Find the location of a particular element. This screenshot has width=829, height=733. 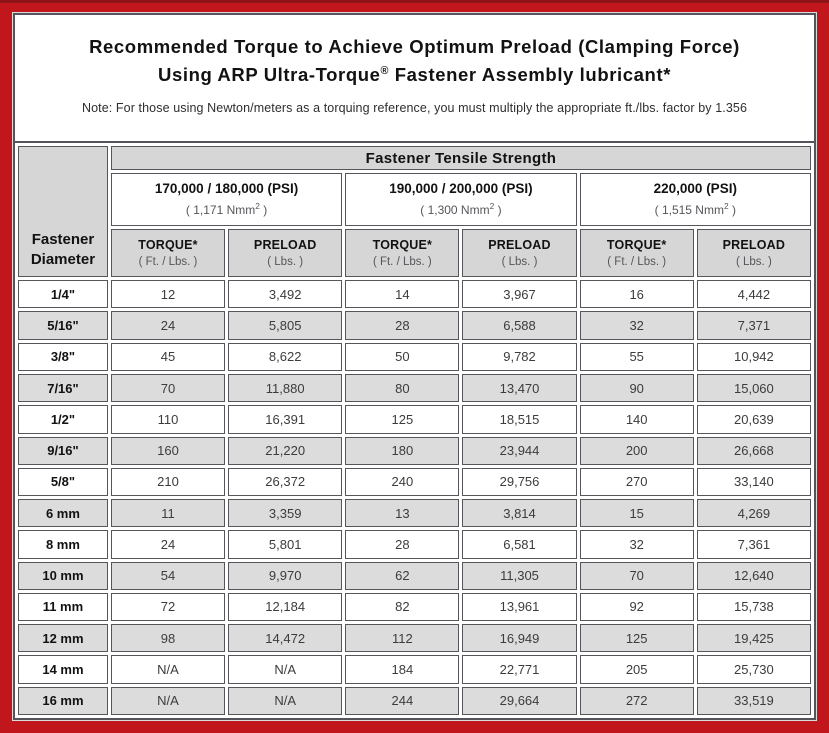

diameter-cell: 12 mm is located at coordinates (63, 638).